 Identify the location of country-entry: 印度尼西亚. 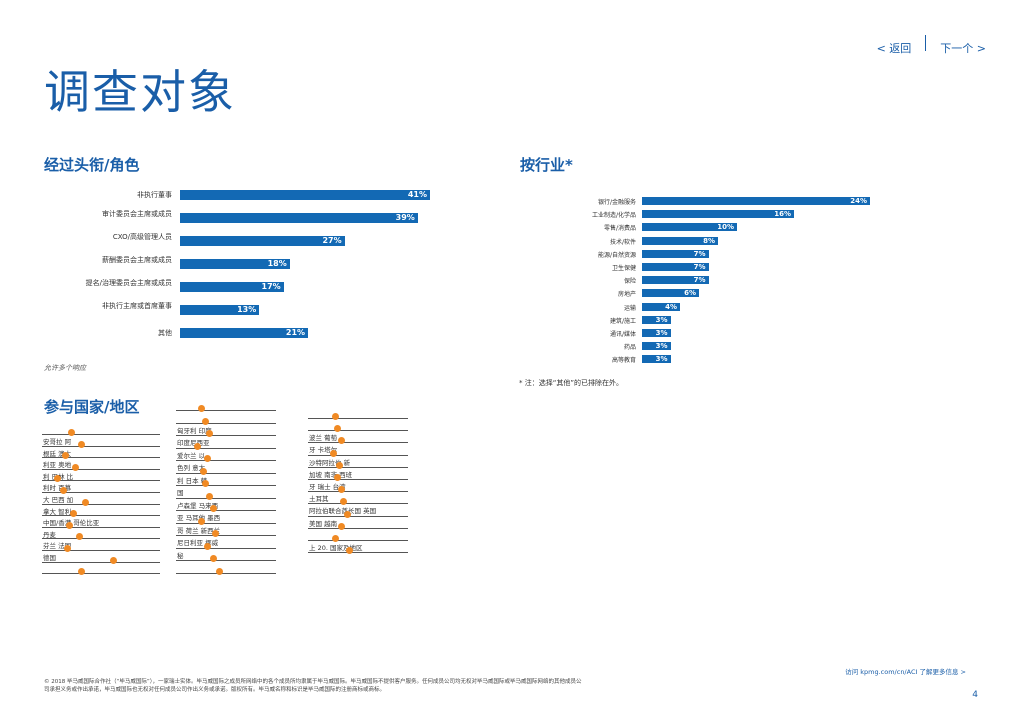
(193, 443).